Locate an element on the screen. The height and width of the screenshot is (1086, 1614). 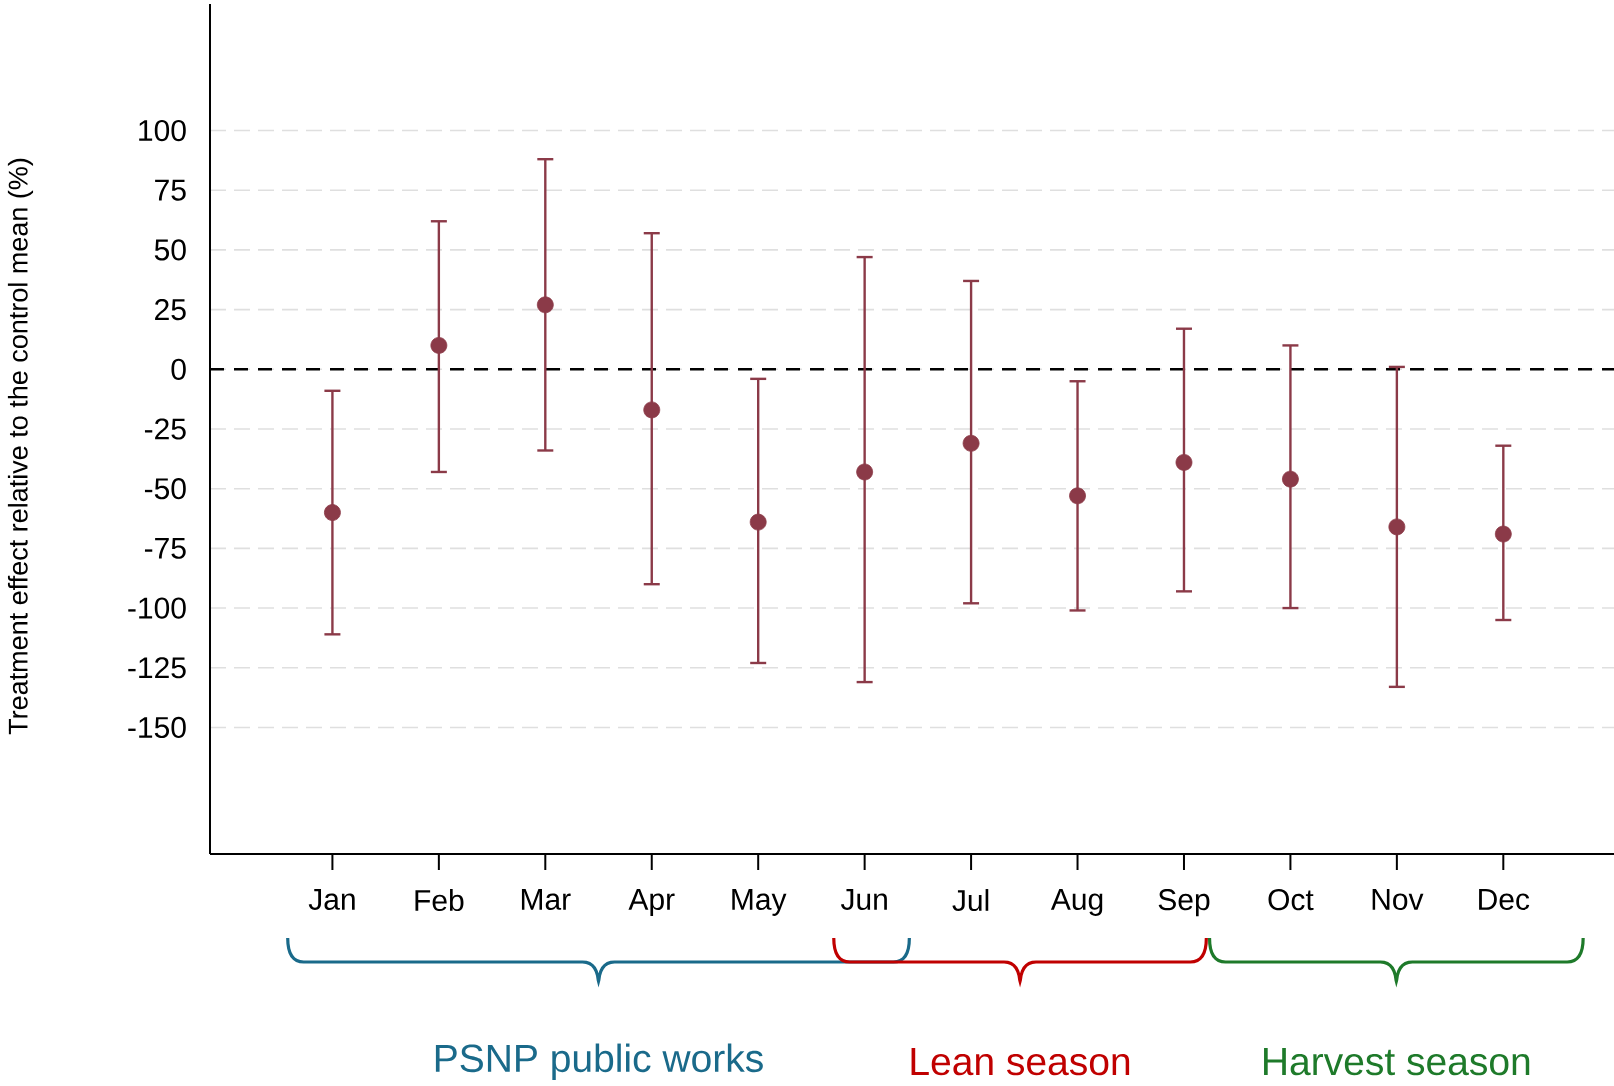
text: PSNP public works is located at coordinates (599, 1061).